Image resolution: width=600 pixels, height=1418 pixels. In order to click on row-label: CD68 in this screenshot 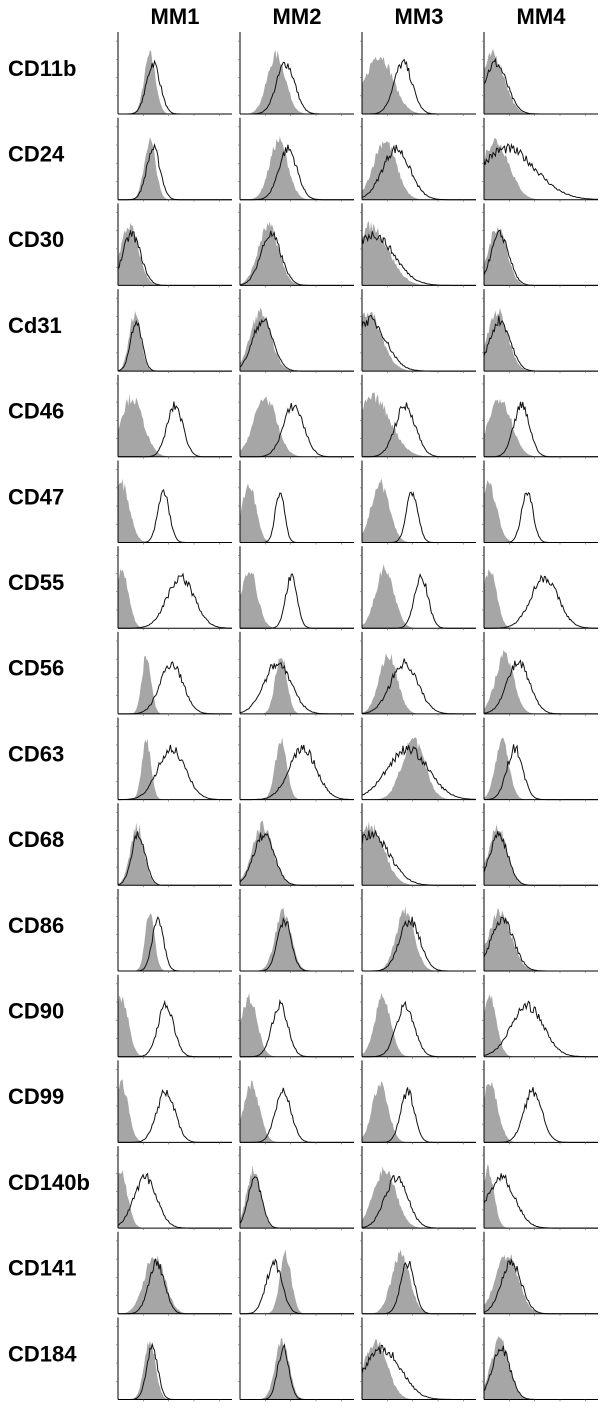, I will do `click(36, 839)`.